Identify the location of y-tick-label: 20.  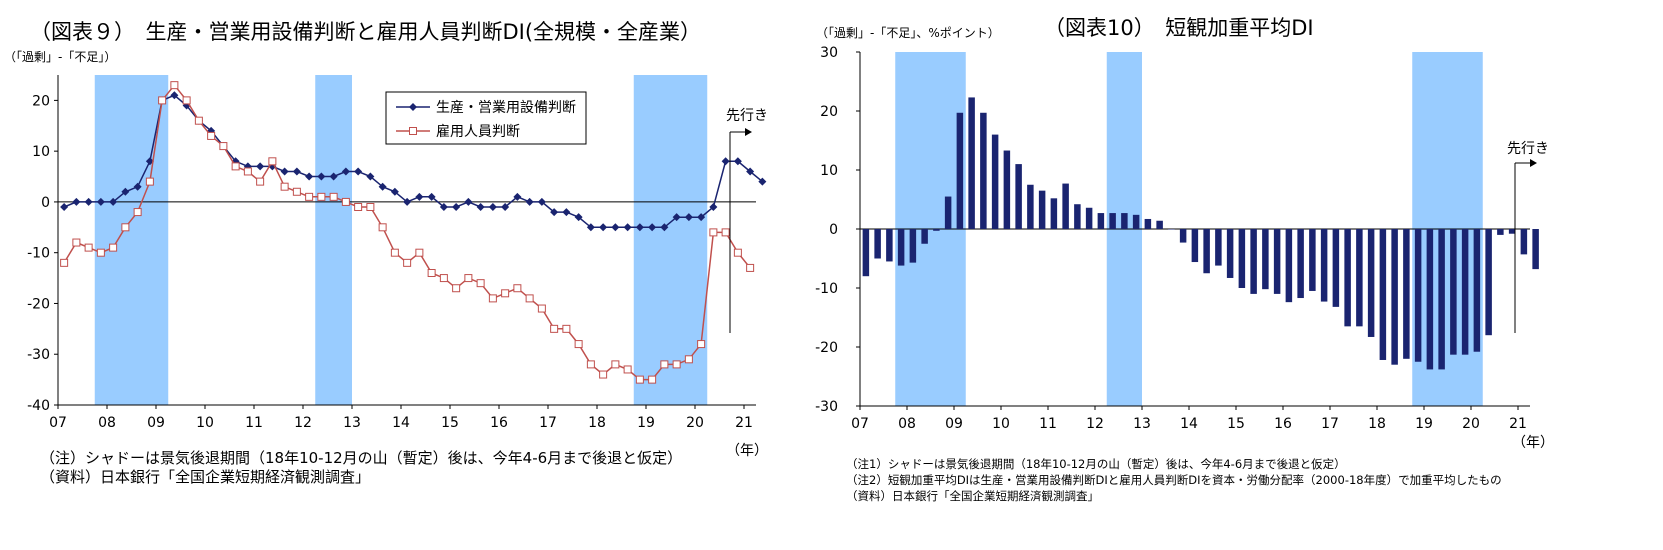
(41, 101).